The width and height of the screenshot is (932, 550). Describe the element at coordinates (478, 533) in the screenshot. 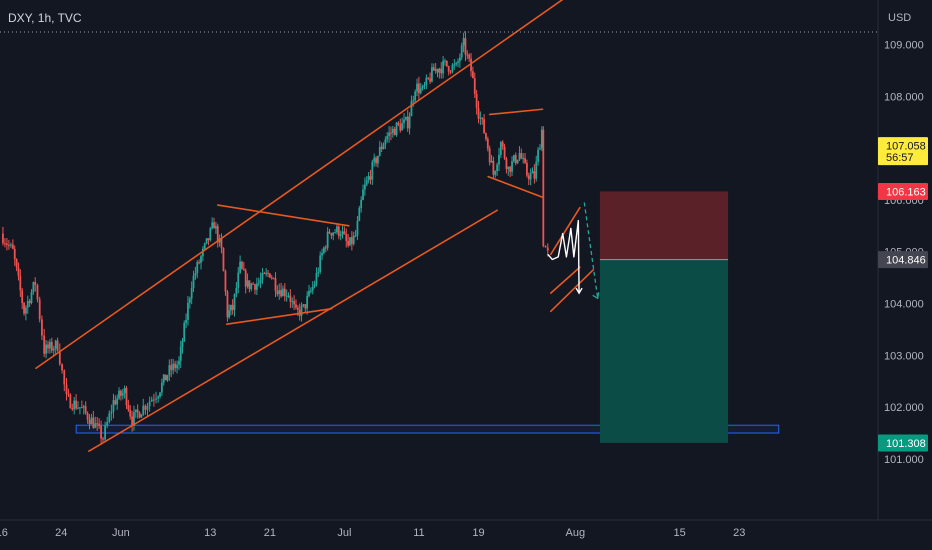

I see `time-tick-label: 19` at that location.